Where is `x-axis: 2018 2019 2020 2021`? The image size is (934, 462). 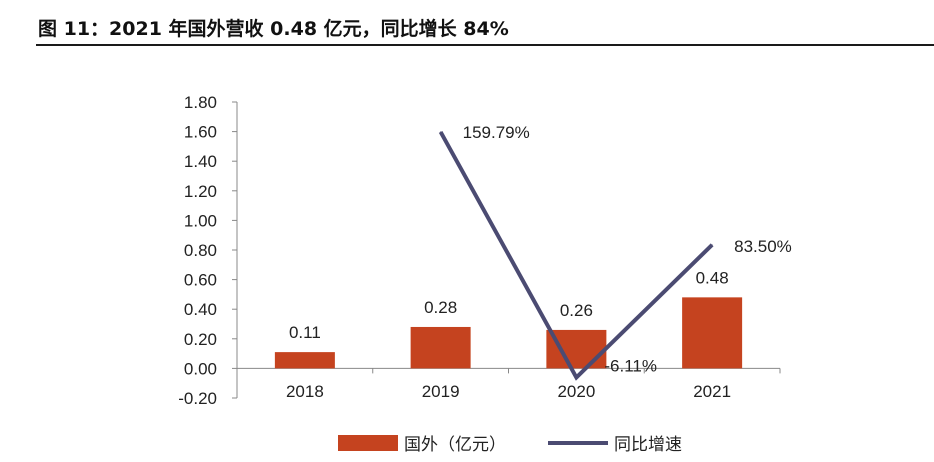 x-axis: 2018 2019 2020 2021 is located at coordinates (508, 384).